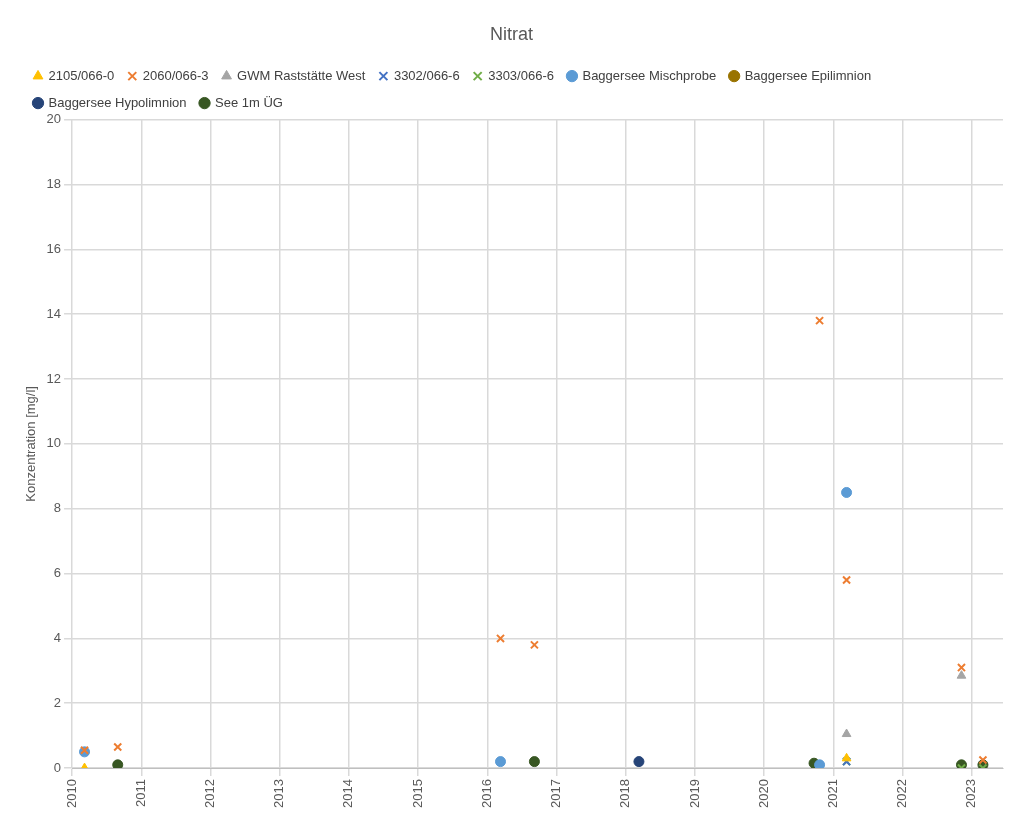 Image resolution: width=1027 pixels, height=825 pixels. I want to click on y-tick-label: 18, so click(54, 184).